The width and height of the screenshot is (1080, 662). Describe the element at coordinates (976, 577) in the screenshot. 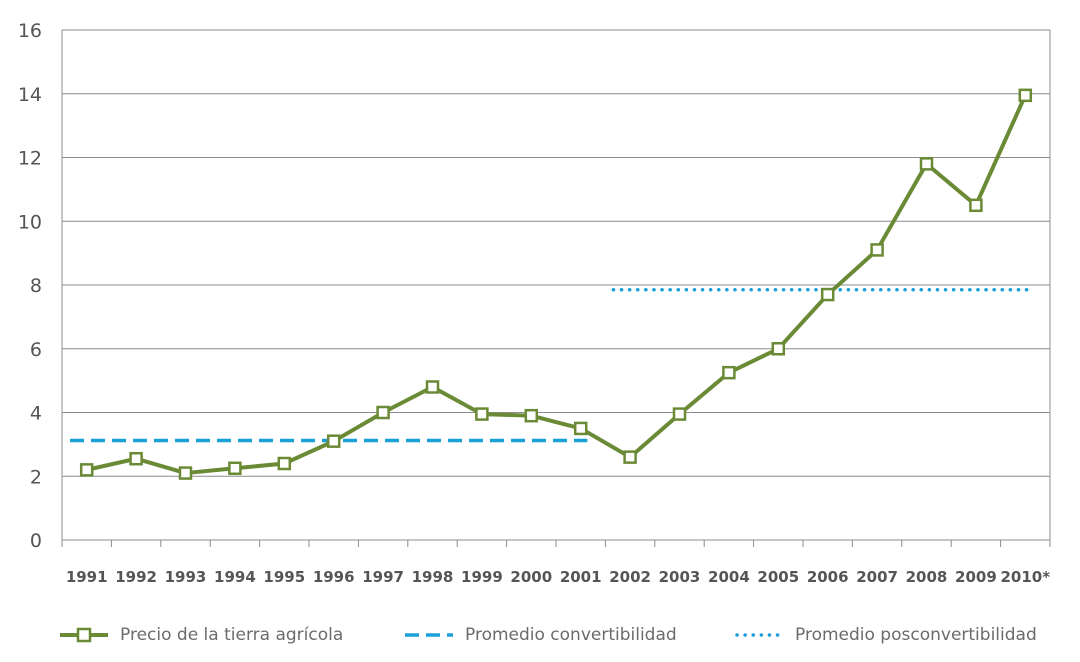

I see `x-tick-label: 2009` at that location.